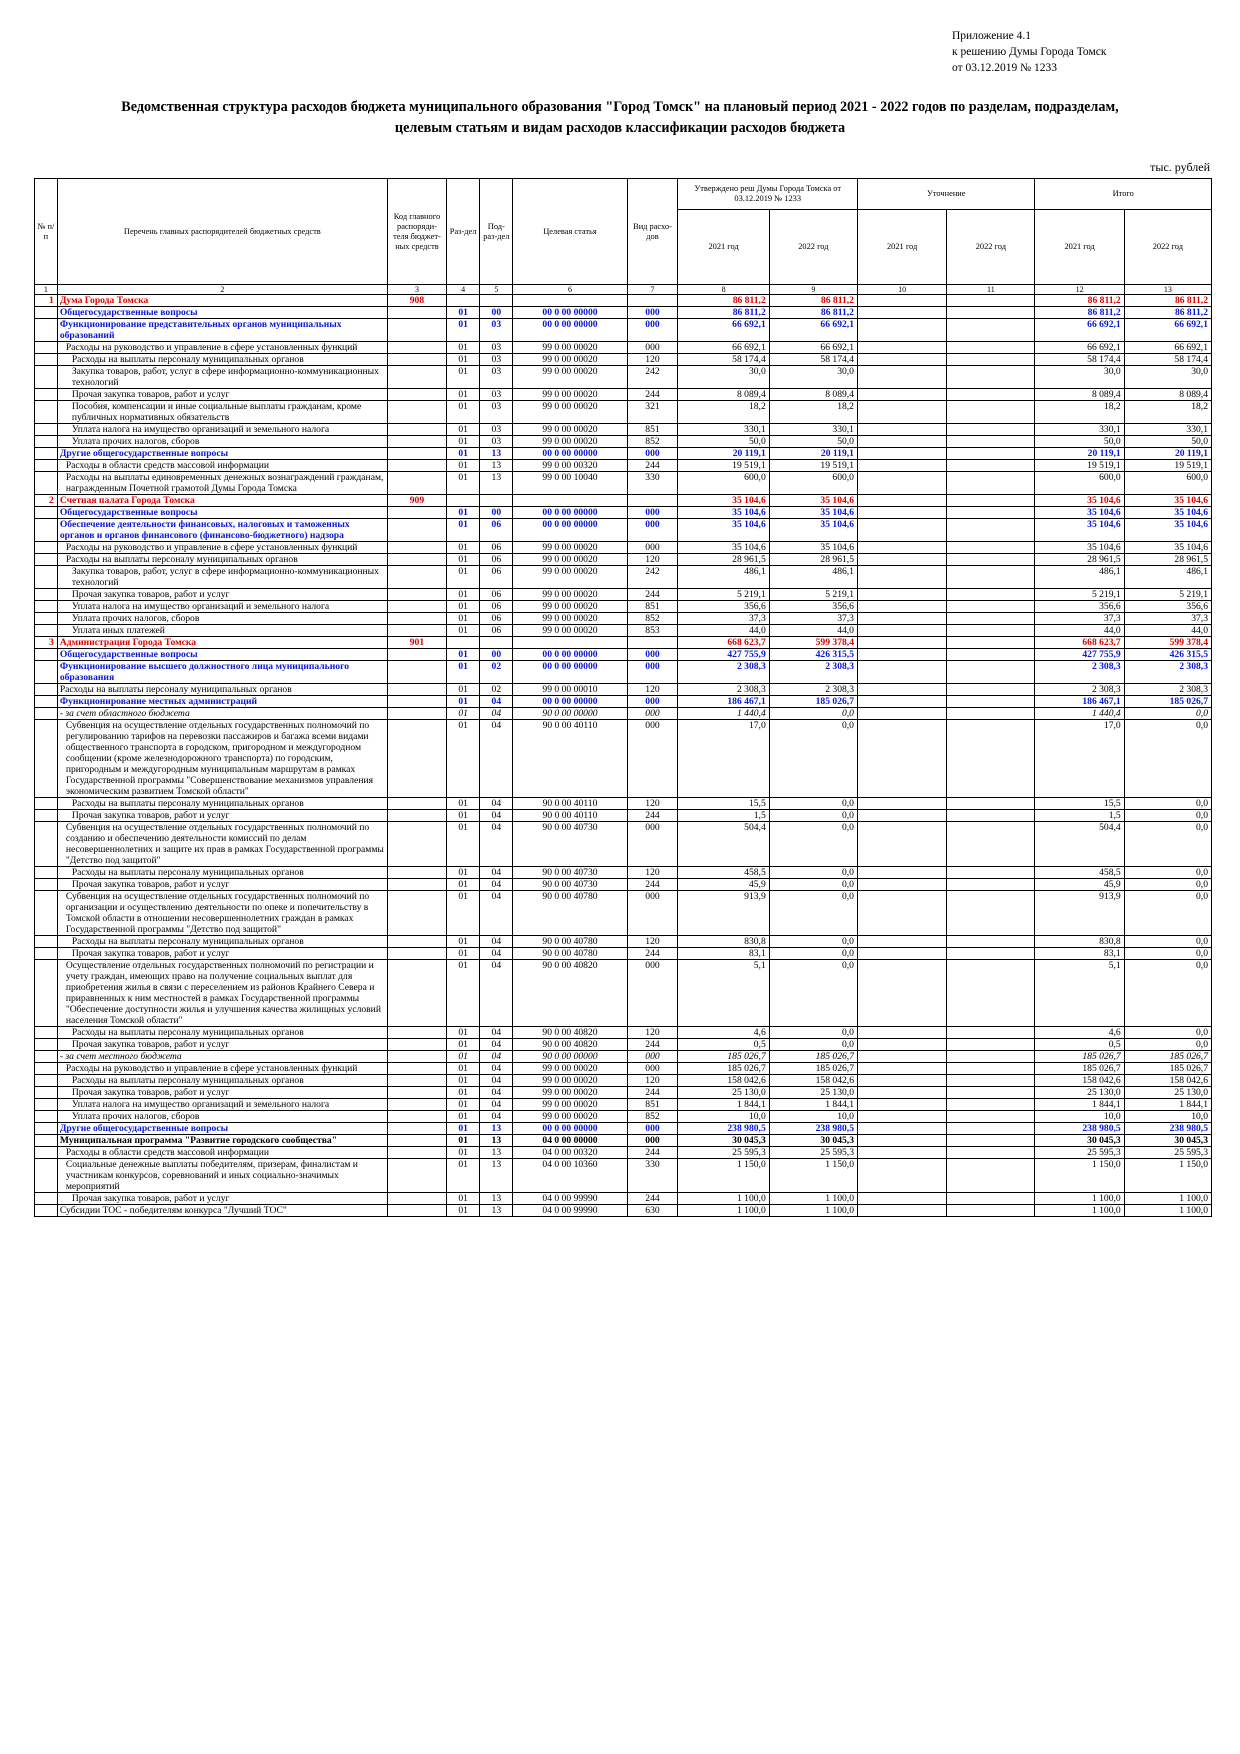 This screenshot has width=1240, height=1754. I want to click on row-approved-2022: 86 811,2, so click(813, 312).